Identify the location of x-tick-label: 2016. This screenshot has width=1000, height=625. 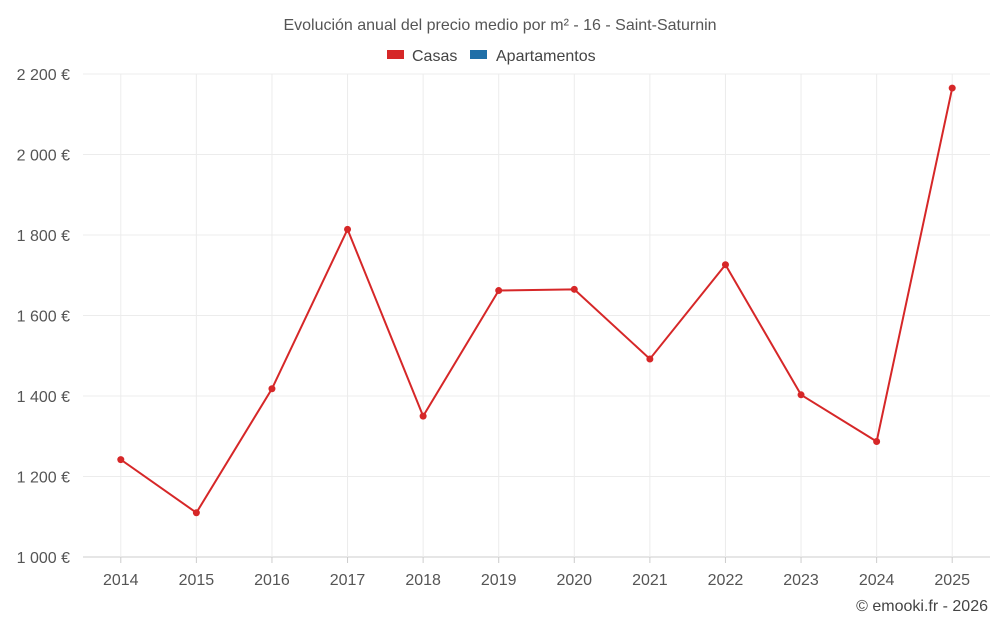
(272, 580).